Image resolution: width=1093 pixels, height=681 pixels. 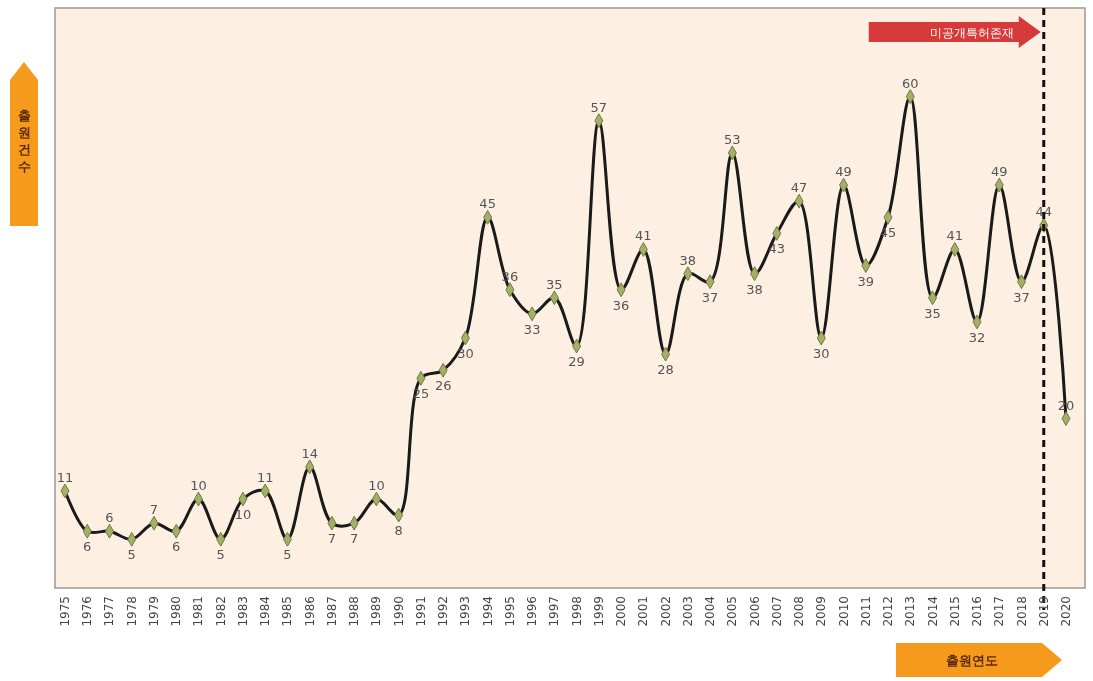 What do you see at coordinates (1021, 611) in the screenshot?
I see `x-tick-label: 2018` at bounding box center [1021, 611].